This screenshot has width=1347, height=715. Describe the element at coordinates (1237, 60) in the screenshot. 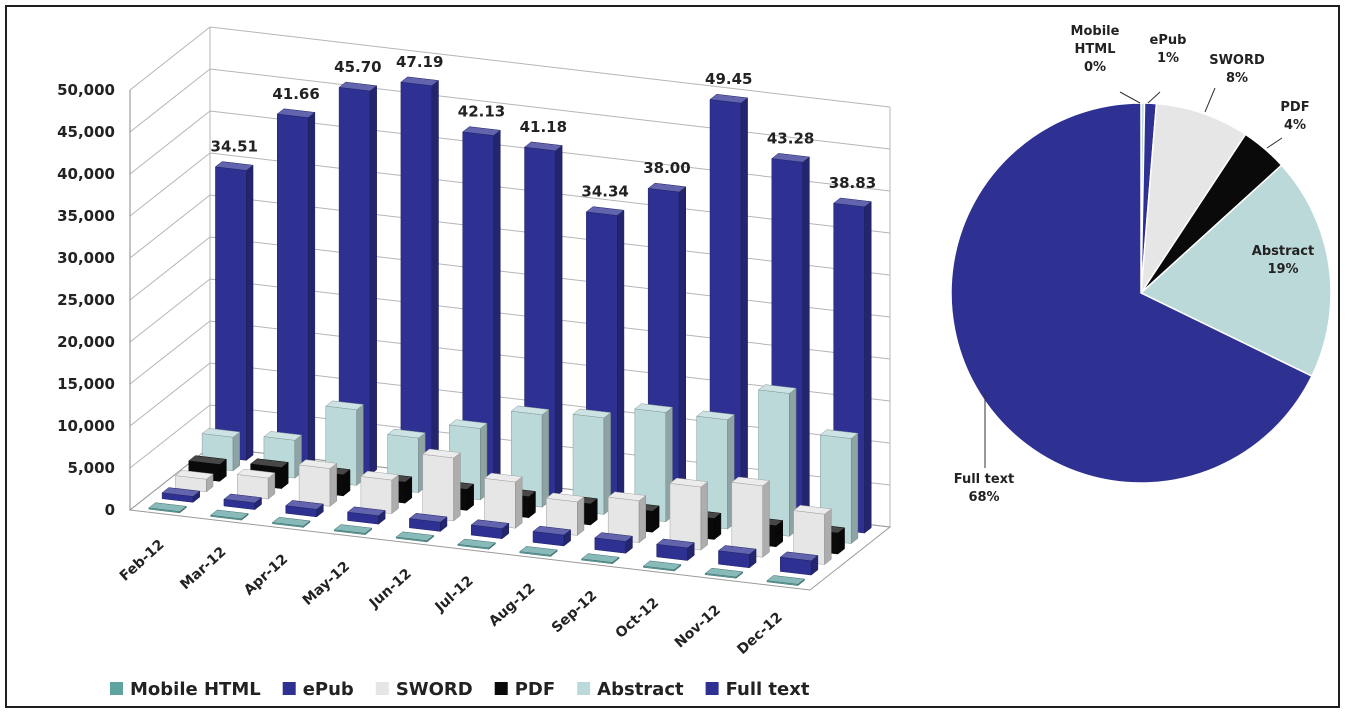

I see `pie-label-text: SWORD` at that location.